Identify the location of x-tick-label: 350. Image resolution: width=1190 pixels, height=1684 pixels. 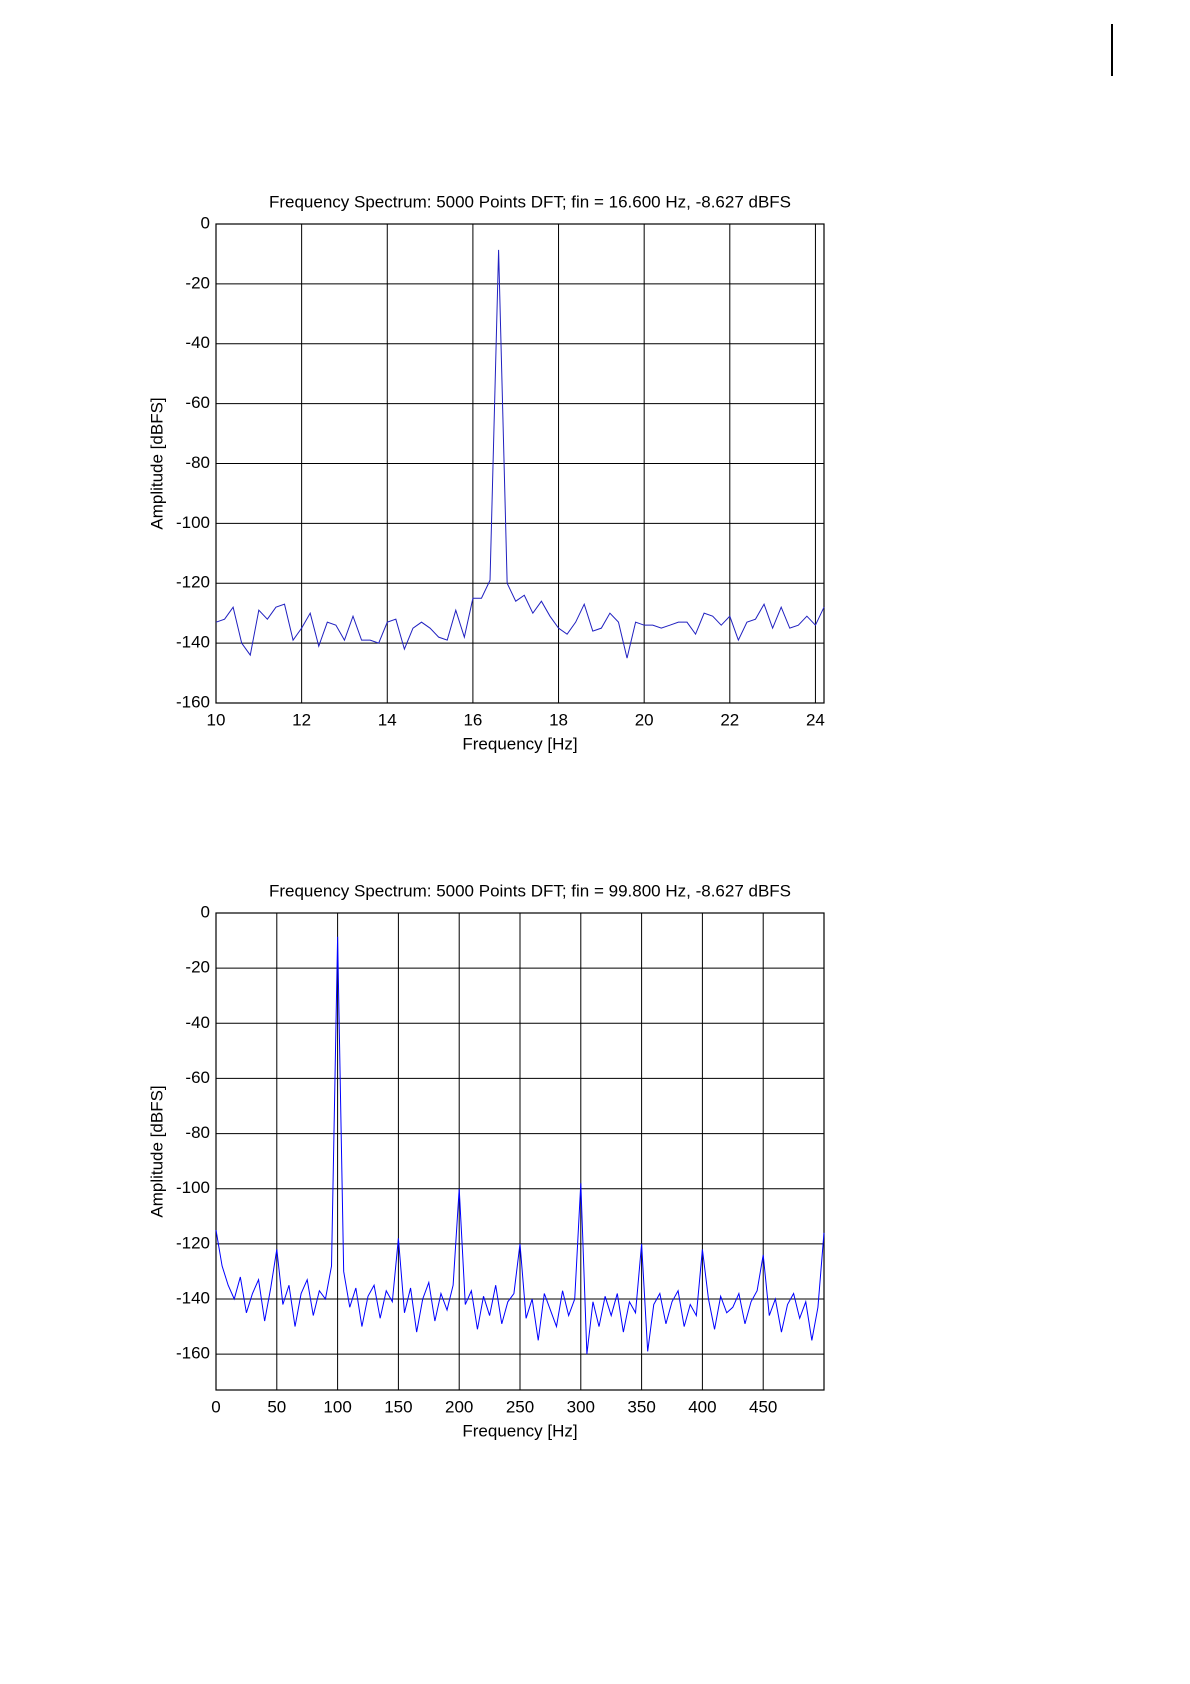
(641, 1406).